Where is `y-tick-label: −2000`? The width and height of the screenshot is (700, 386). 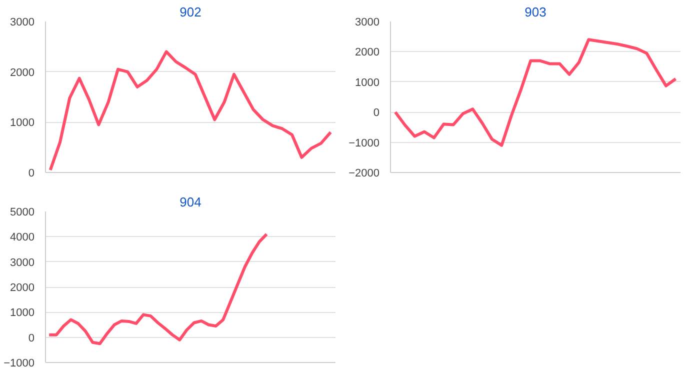 y-tick-label: −2000 is located at coordinates (364, 174).